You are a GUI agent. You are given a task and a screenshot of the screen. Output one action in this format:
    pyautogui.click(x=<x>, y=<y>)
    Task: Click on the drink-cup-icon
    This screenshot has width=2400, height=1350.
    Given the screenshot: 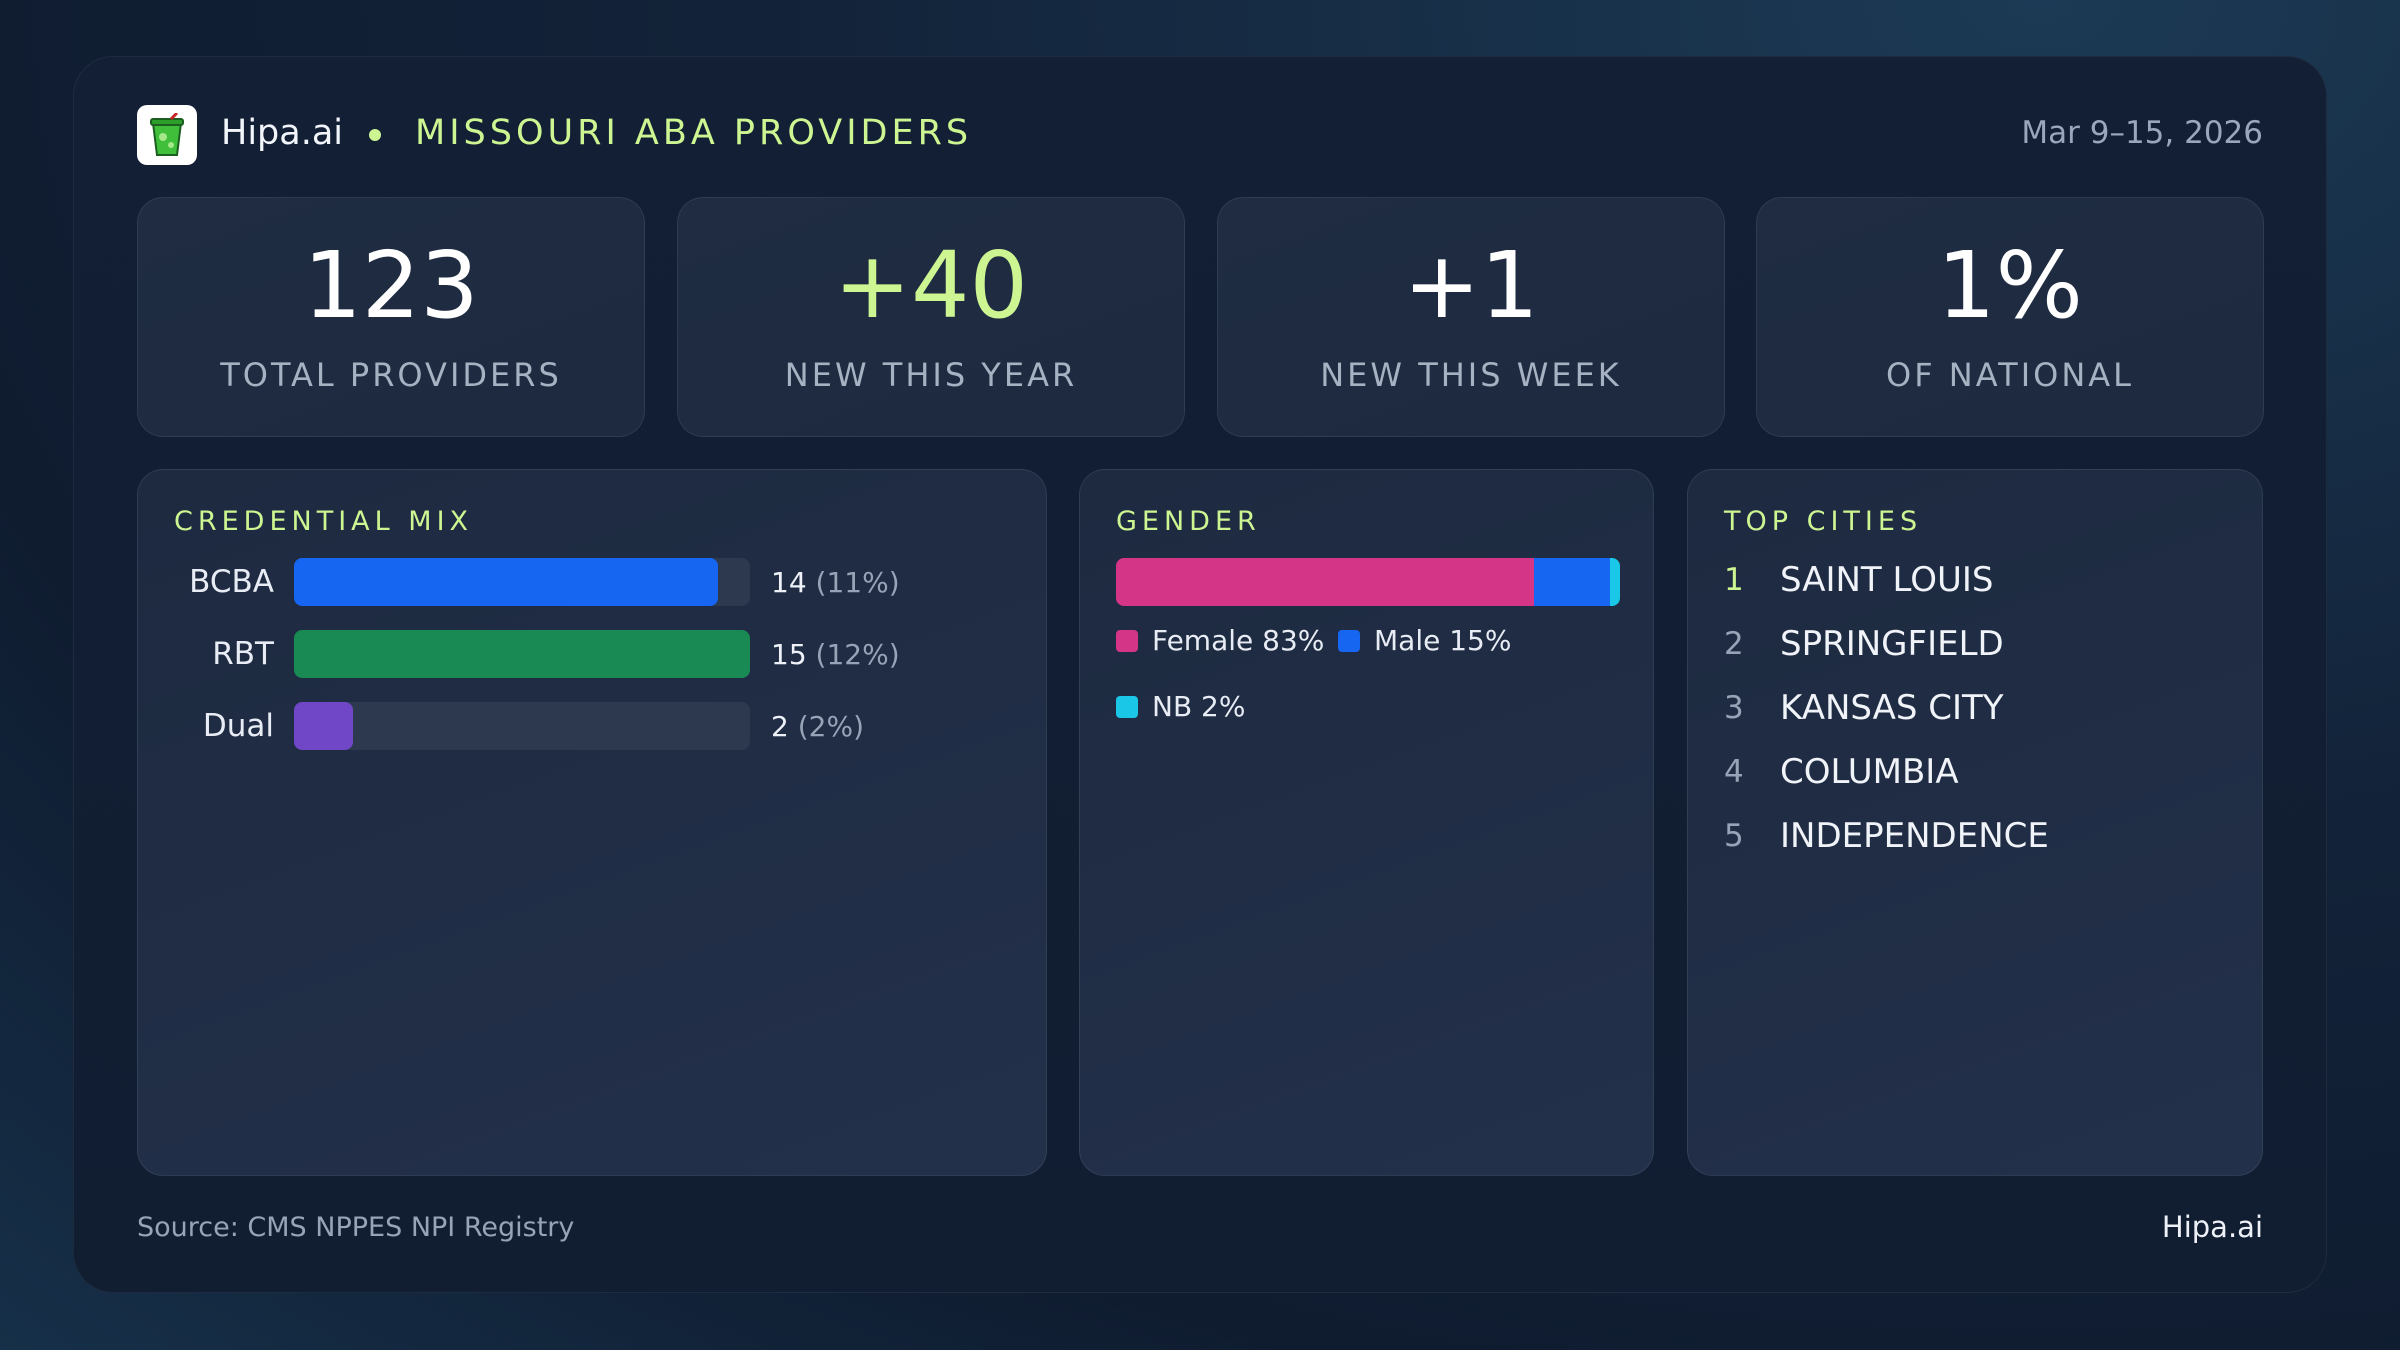 What is the action you would take?
    pyautogui.click(x=167, y=134)
    